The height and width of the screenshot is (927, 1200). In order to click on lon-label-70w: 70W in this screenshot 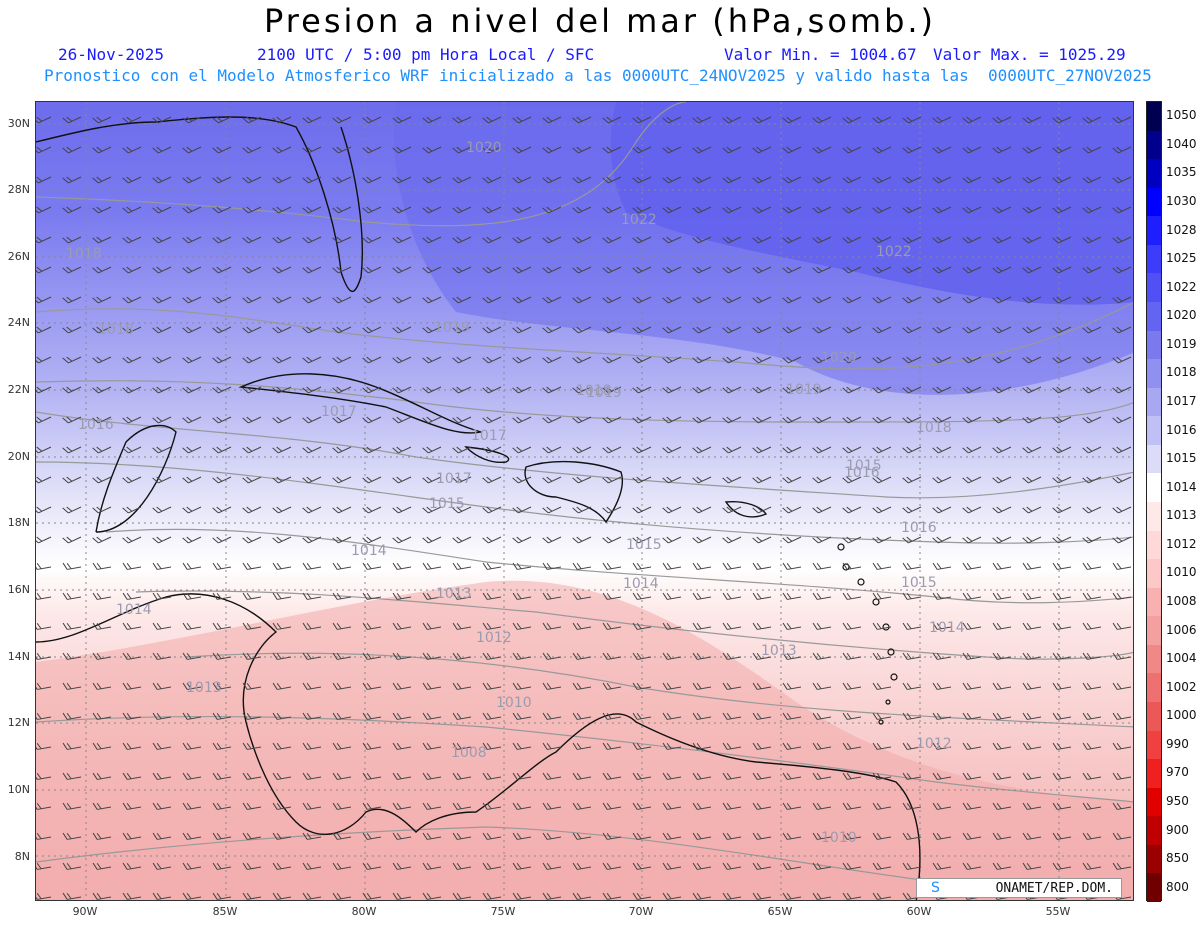, I will do `click(641, 911)`.